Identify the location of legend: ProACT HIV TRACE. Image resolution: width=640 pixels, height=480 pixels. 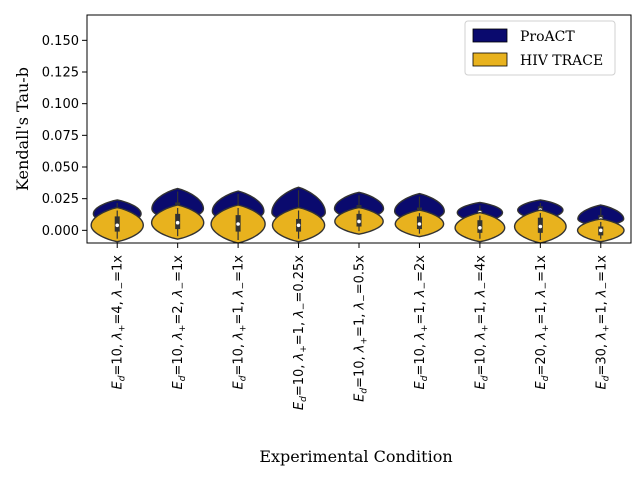
(540, 48).